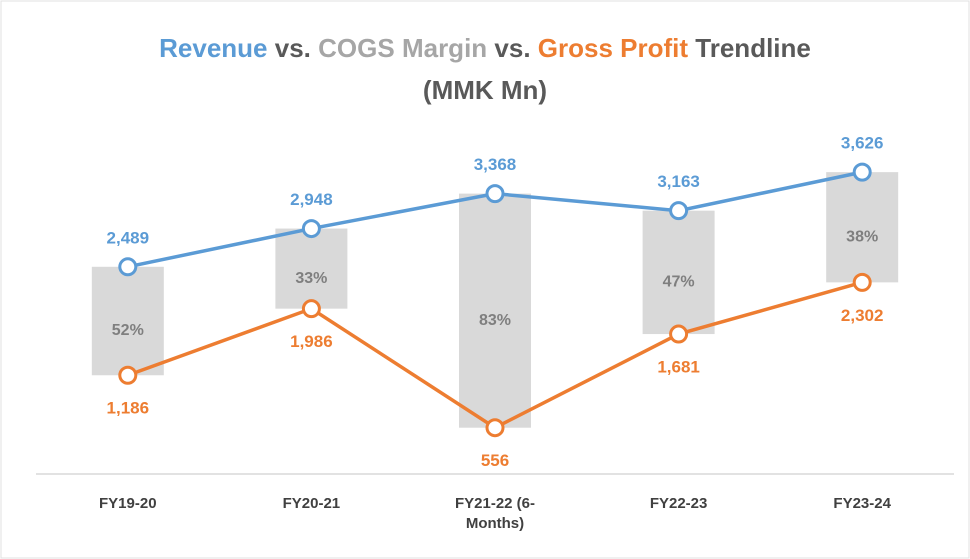 Image resolution: width=970 pixels, height=559 pixels. Describe the element at coordinates (678, 181) in the screenshot. I see `data-label: 3,163` at that location.